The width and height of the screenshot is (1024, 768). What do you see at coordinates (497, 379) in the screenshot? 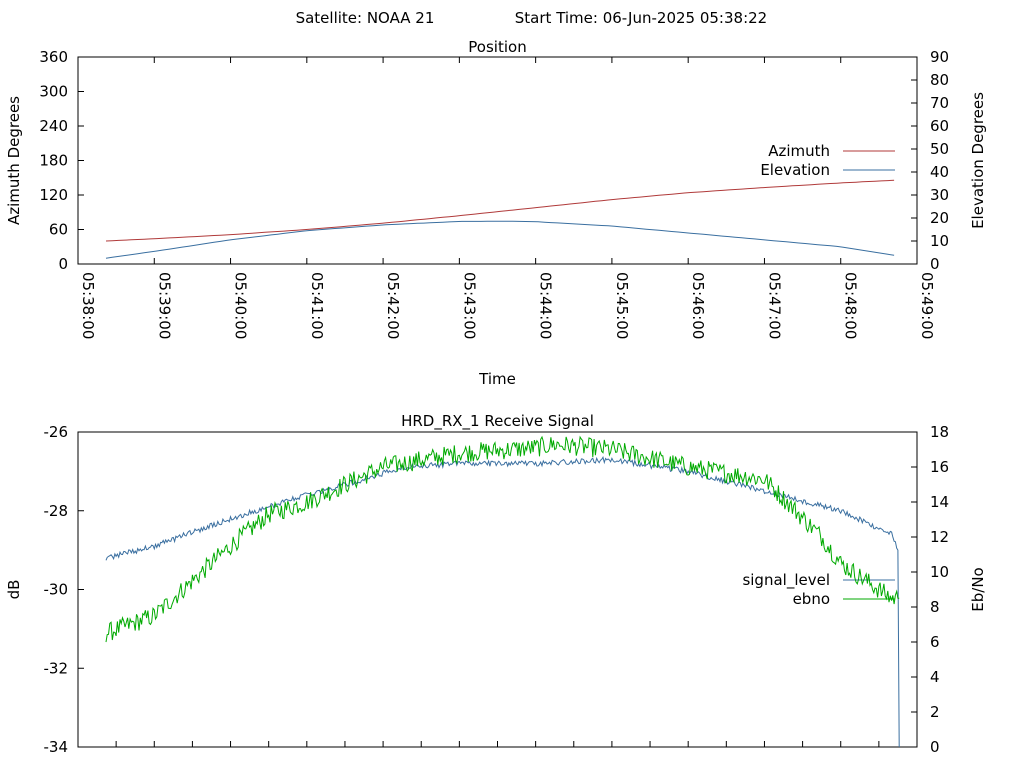
I see `x-axis-label: Time` at bounding box center [497, 379].